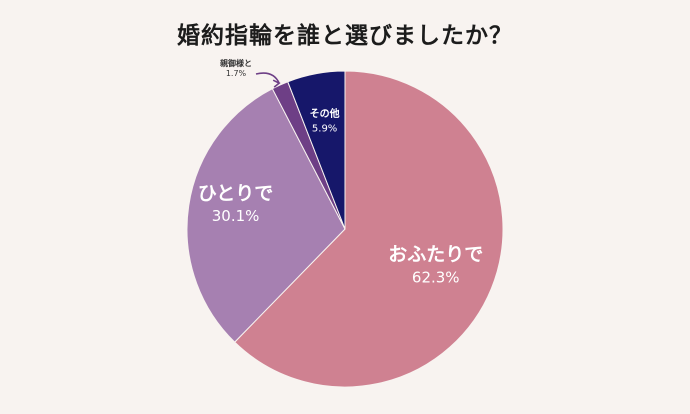 The image size is (690, 414). I want to click on slice-value-3: 1.7%, so click(236, 73).